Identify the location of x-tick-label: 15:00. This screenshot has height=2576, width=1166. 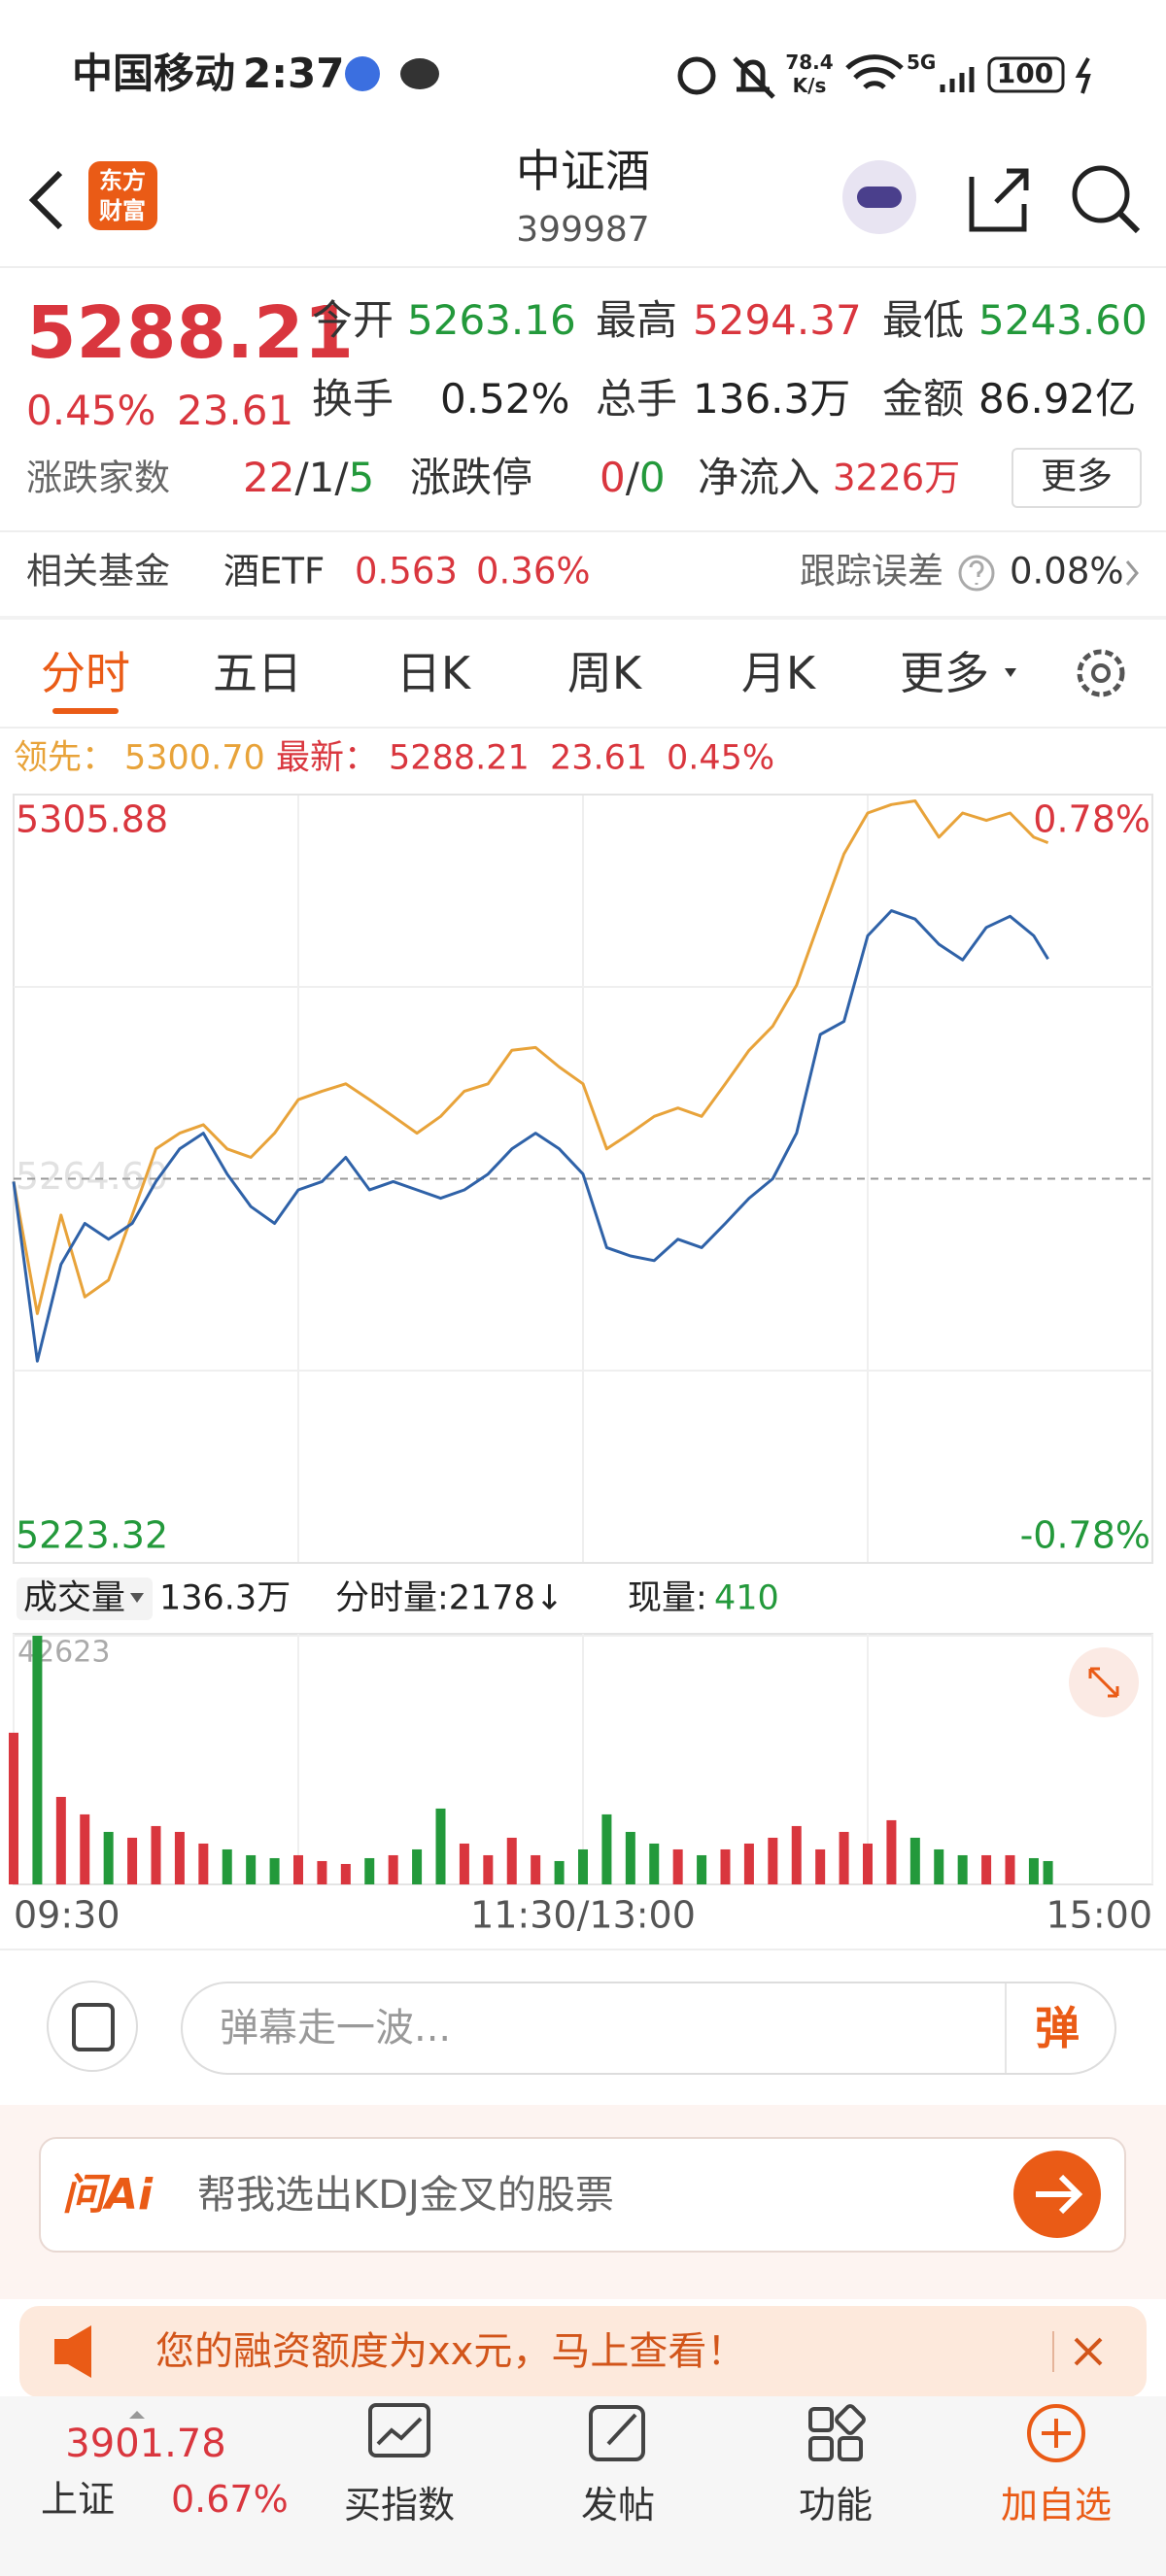
(1099, 1915).